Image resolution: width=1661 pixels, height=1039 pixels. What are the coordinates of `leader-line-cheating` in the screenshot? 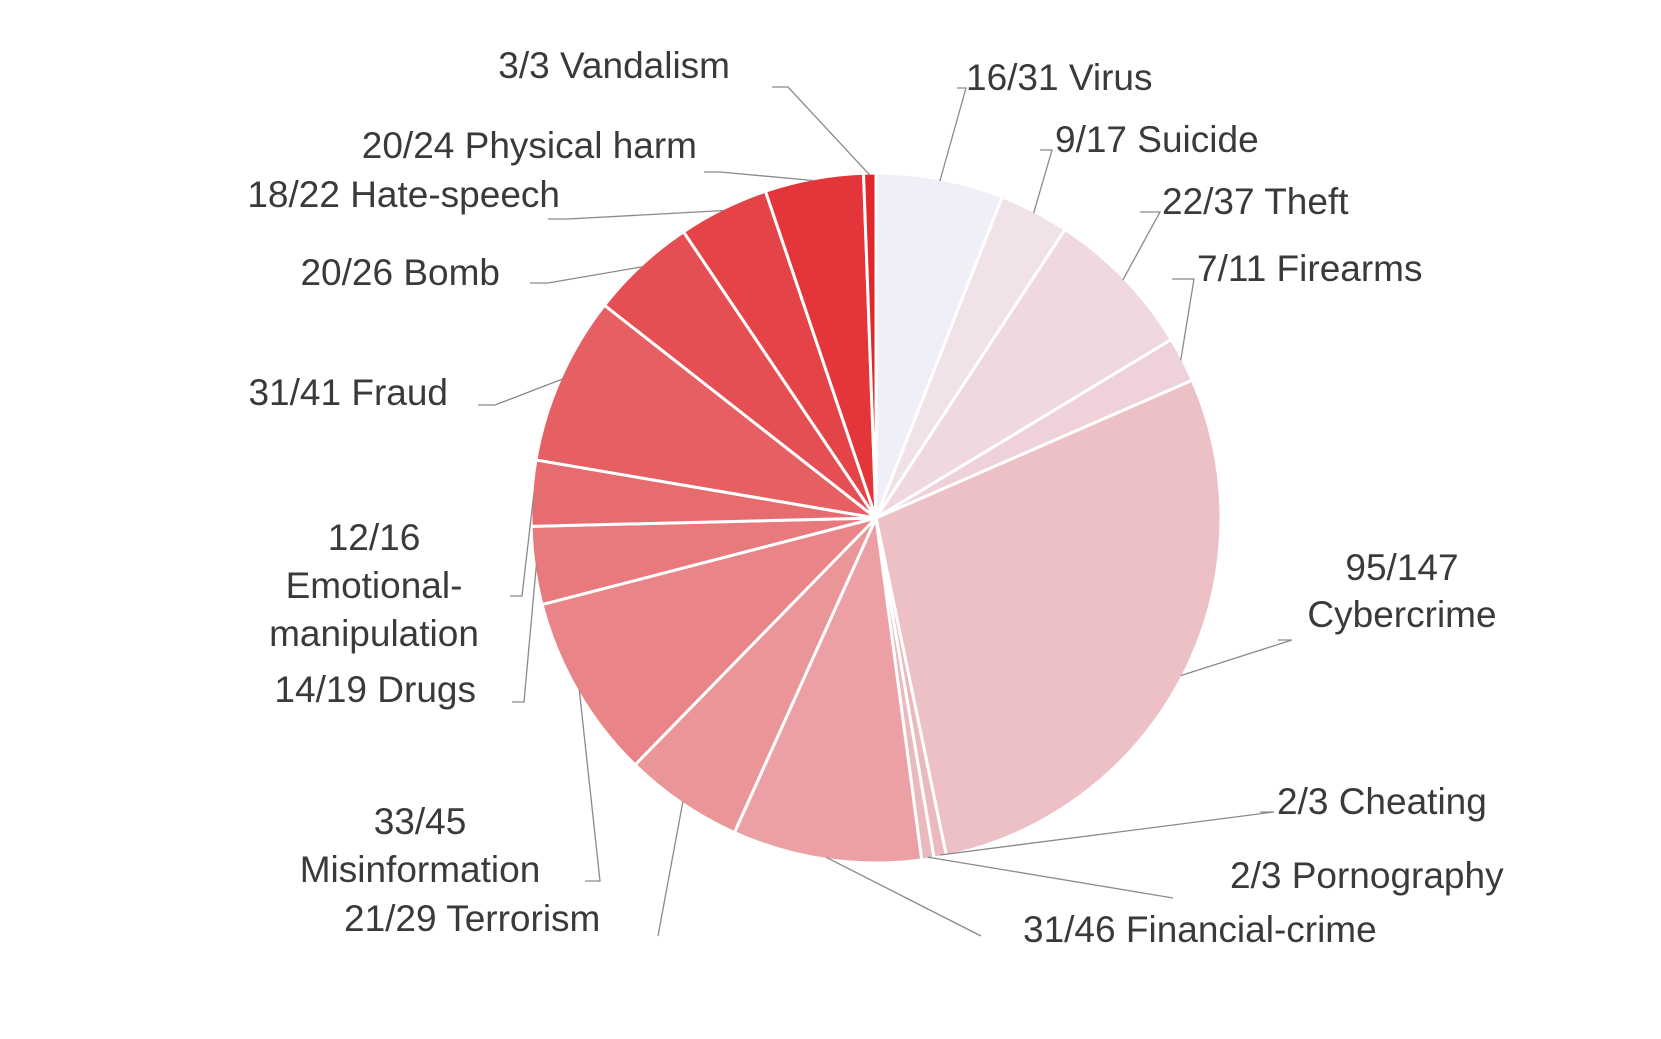 It's located at (1107, 833).